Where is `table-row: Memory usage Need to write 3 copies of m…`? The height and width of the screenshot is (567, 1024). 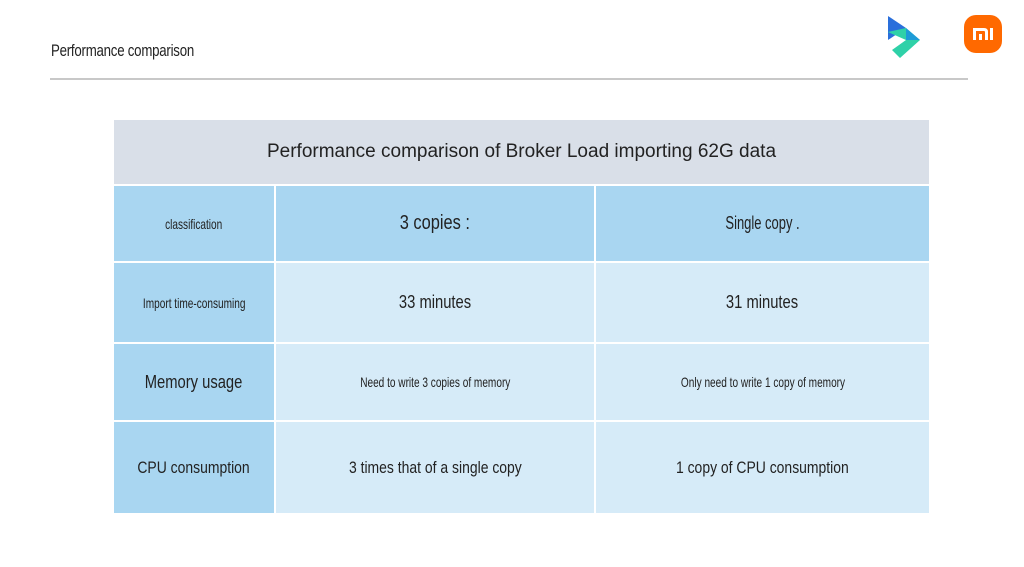 table-row: Memory usage Need to write 3 copies of m… is located at coordinates (521, 382).